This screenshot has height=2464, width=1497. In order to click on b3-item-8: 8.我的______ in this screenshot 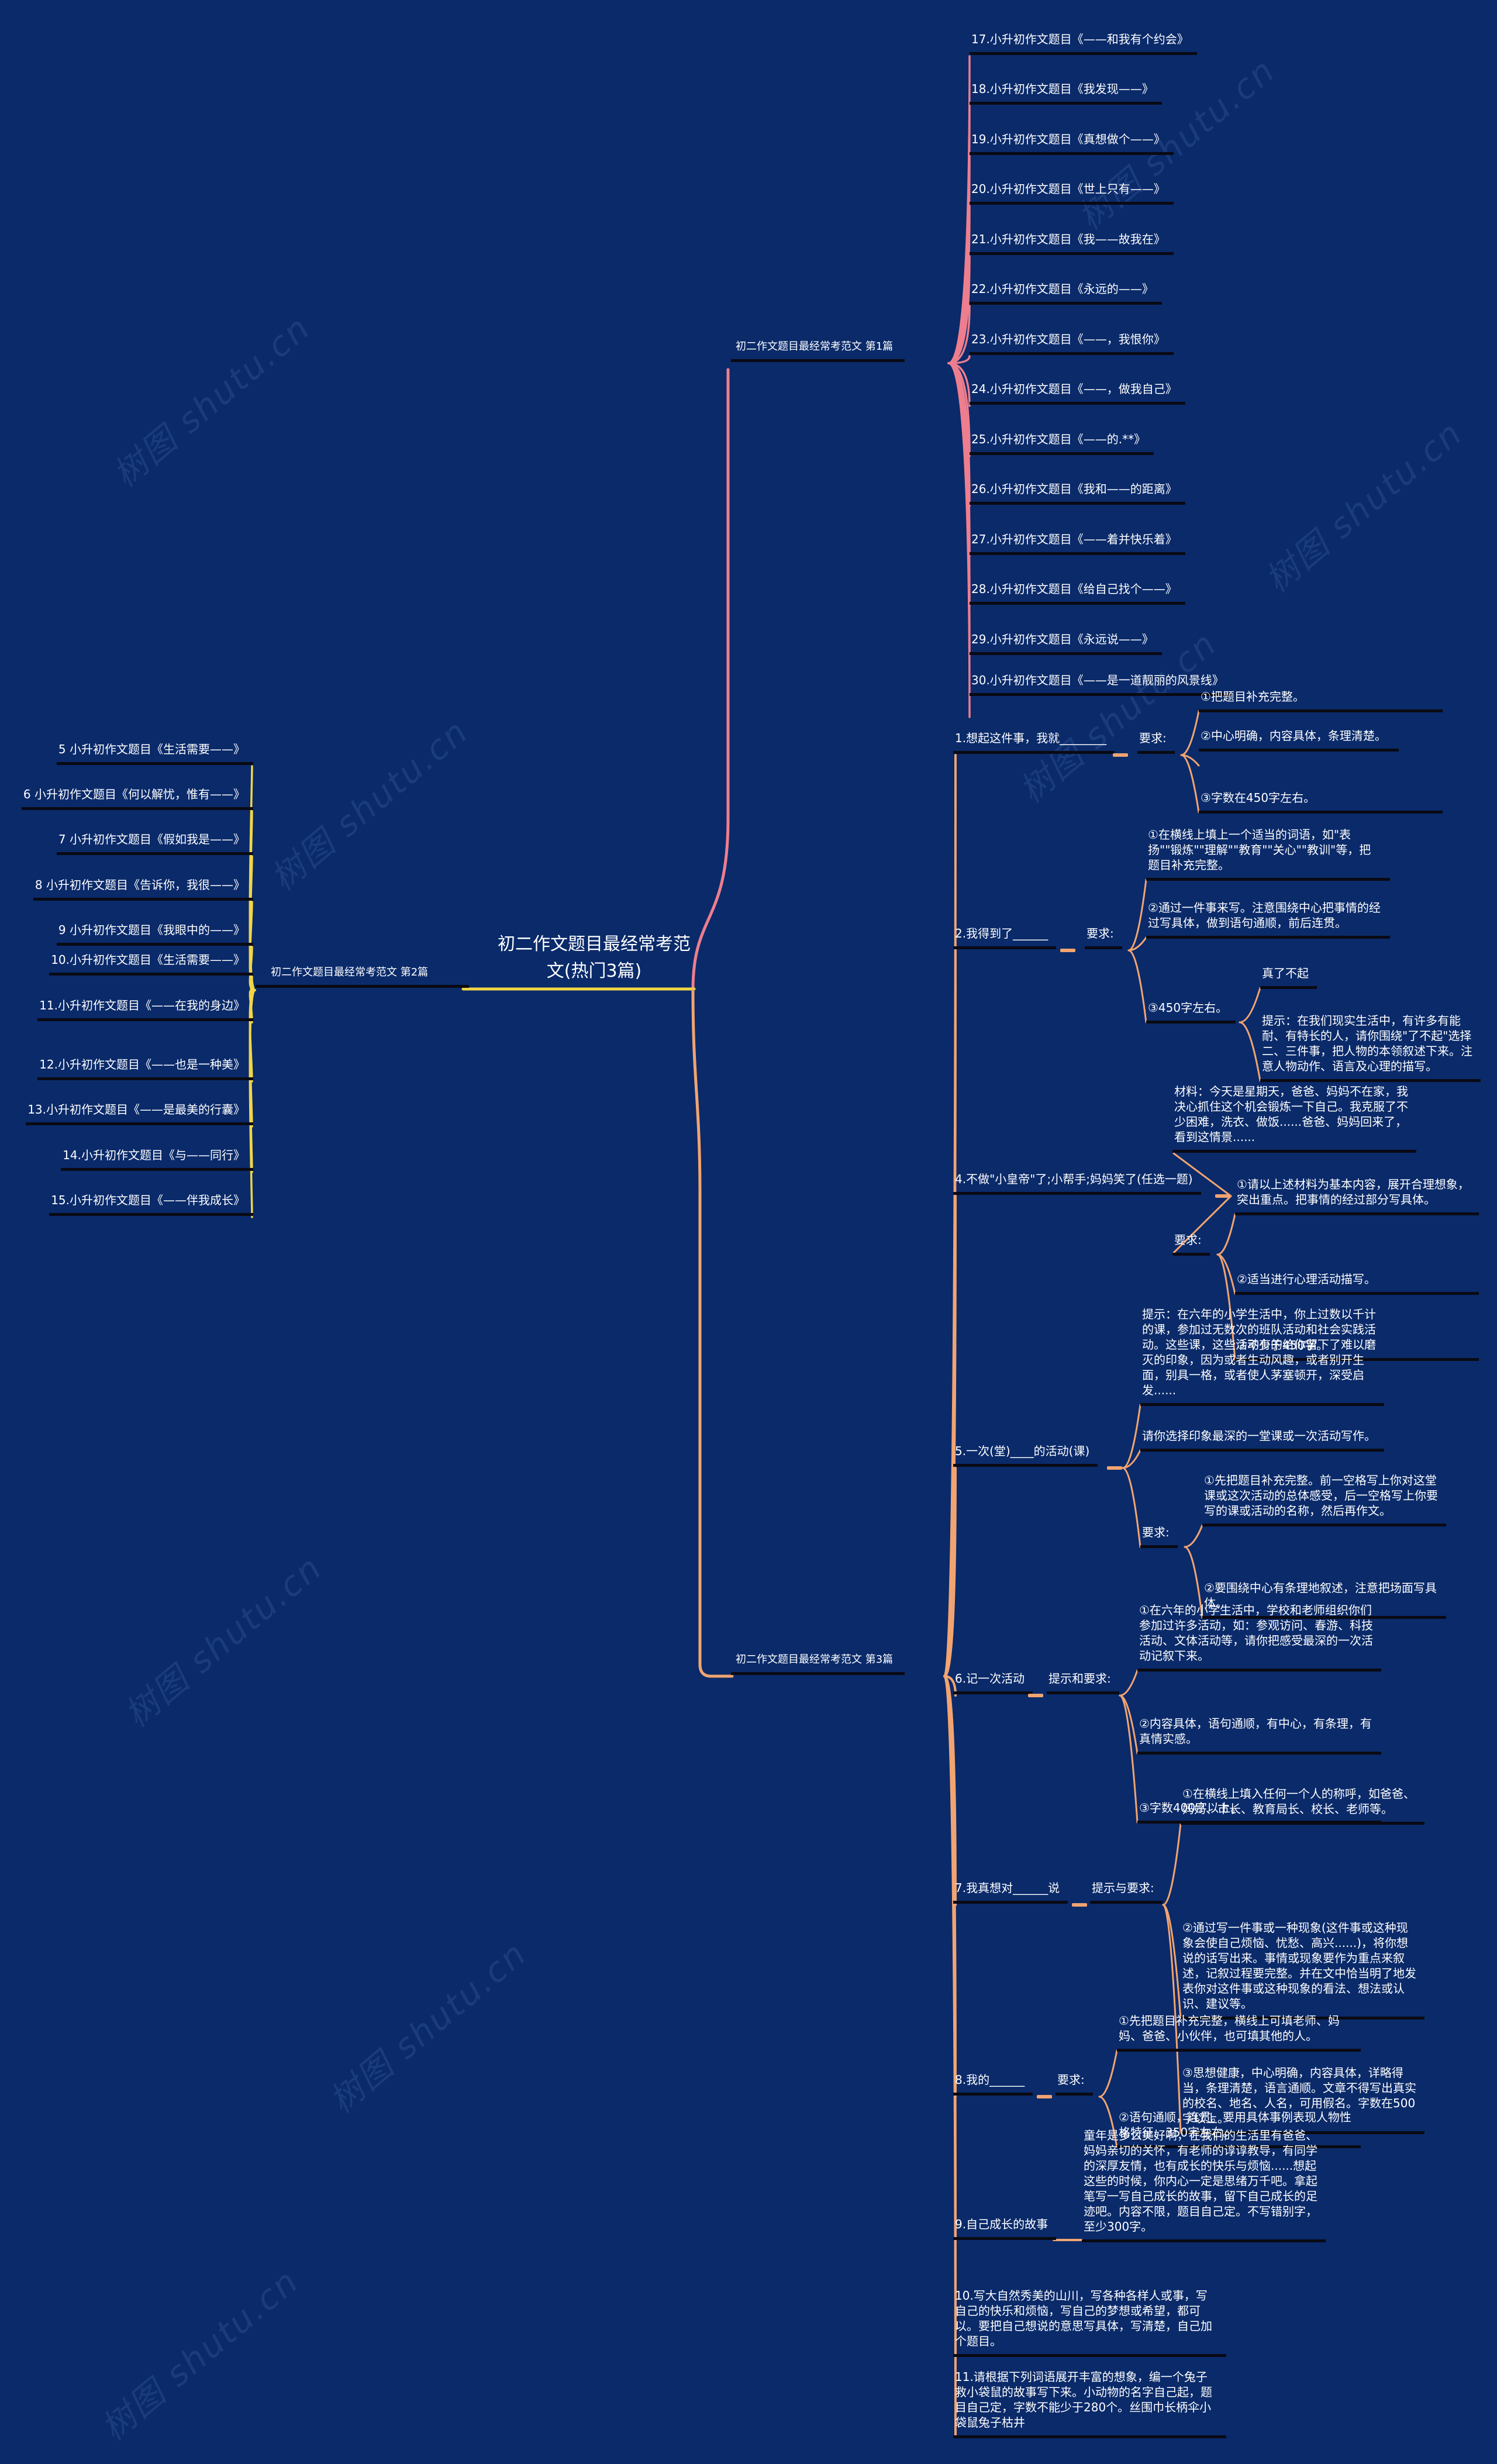, I will do `click(993, 2084)`.